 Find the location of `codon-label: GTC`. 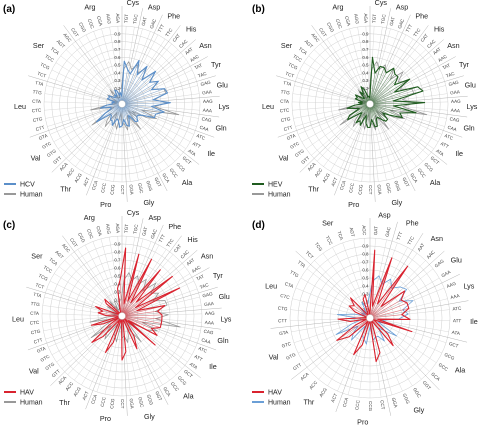

codon-label: GTC is located at coordinates (46, 357).